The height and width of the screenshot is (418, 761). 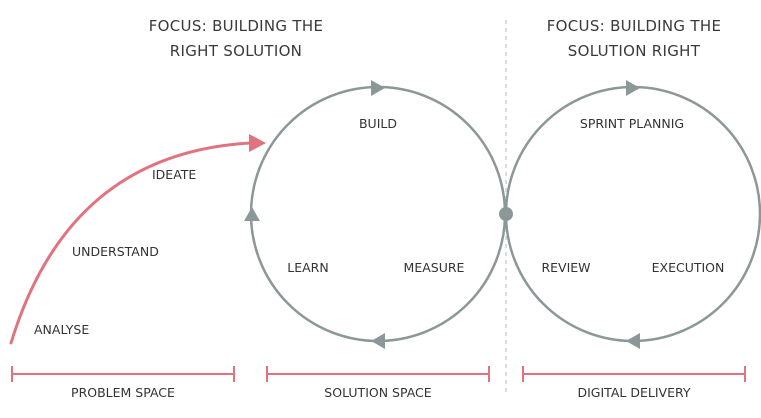 What do you see at coordinates (634, 374) in the screenshot?
I see `digital-delivery-bracket` at bounding box center [634, 374].